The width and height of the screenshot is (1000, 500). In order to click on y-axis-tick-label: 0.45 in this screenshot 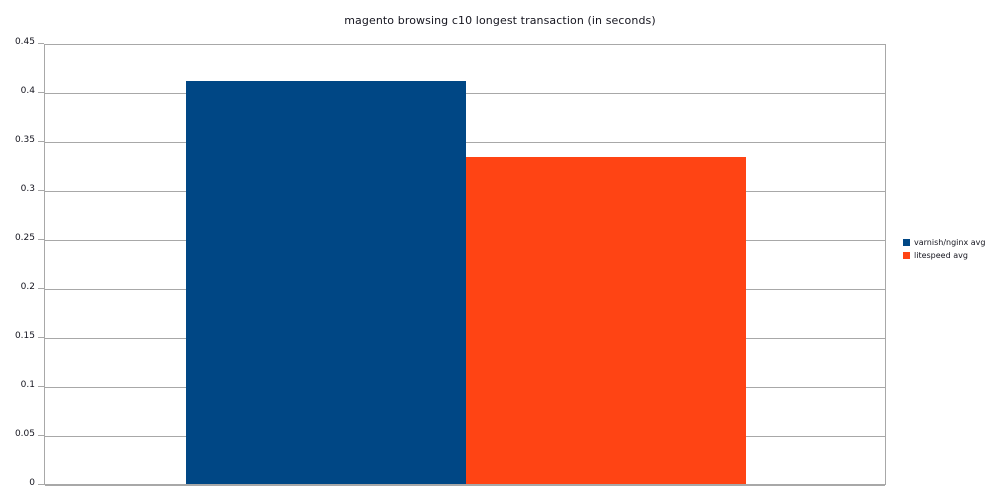, I will do `click(24, 42)`.